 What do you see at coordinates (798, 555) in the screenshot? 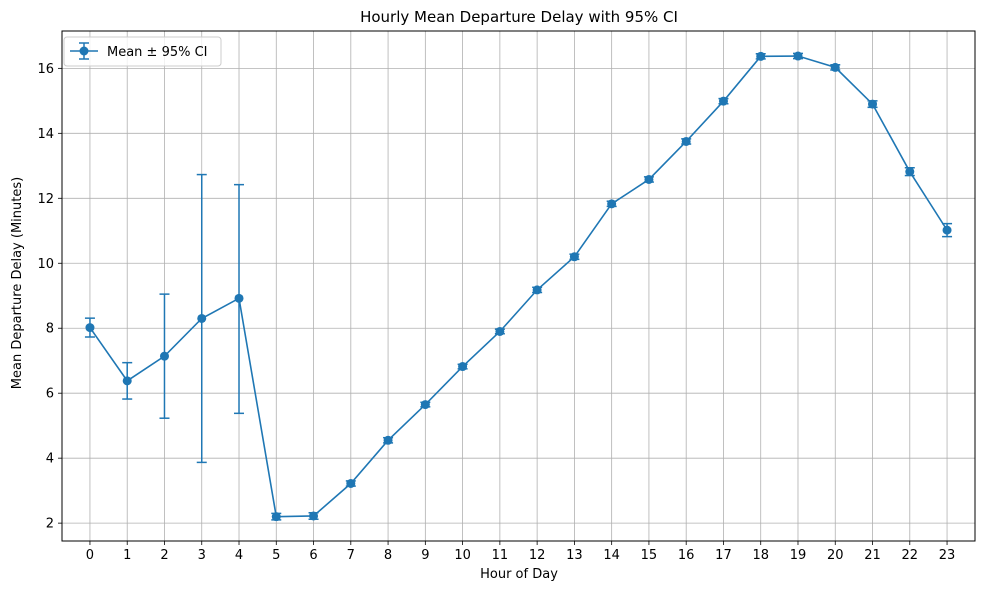
I see `x-tick-label: 19` at bounding box center [798, 555].